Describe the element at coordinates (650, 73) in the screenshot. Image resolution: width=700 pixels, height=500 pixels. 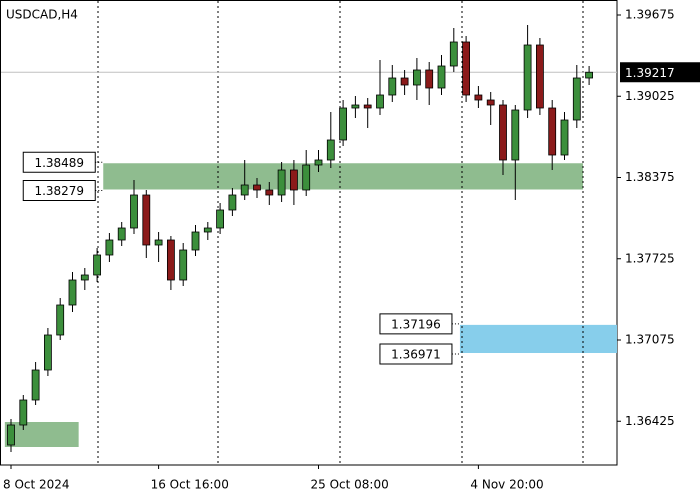
I see `current-price-label: 1.39217` at that location.